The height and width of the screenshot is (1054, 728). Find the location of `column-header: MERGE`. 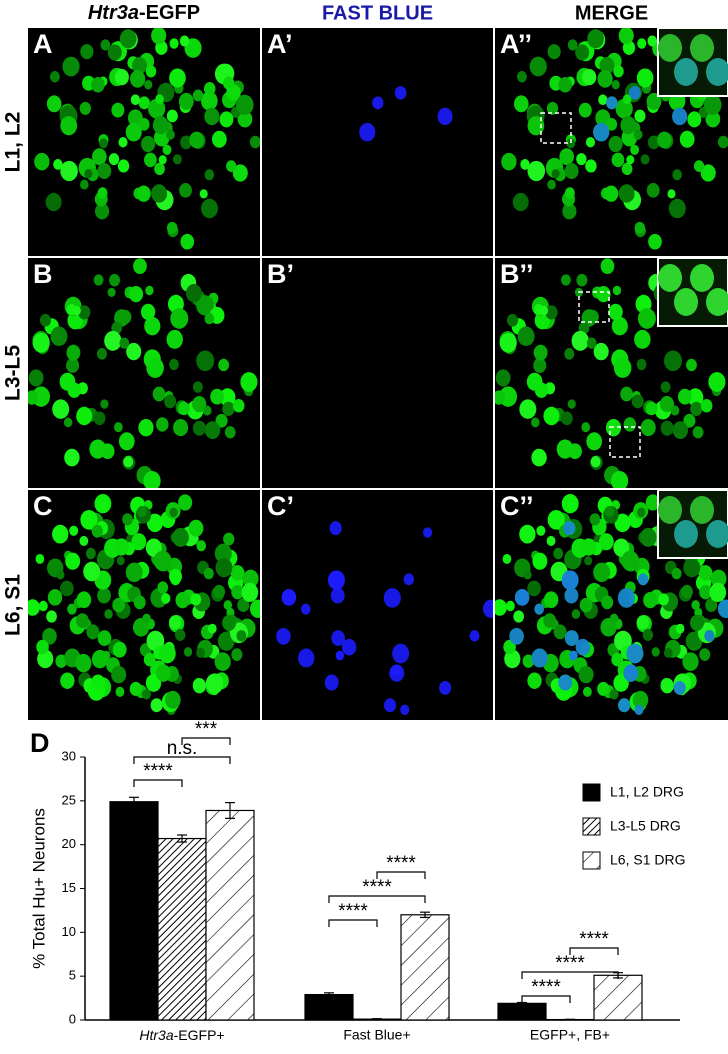

column-header: MERGE is located at coordinates (611, 13).